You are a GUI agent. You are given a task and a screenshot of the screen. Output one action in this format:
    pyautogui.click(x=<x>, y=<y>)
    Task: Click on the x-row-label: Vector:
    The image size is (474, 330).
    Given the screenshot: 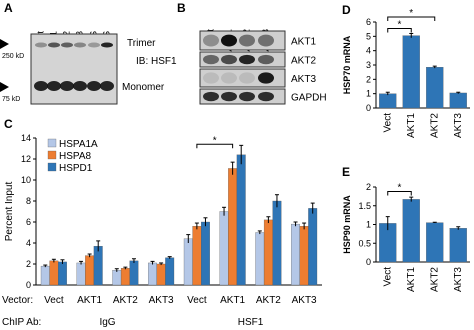 What is the action you would take?
    pyautogui.click(x=17, y=300)
    